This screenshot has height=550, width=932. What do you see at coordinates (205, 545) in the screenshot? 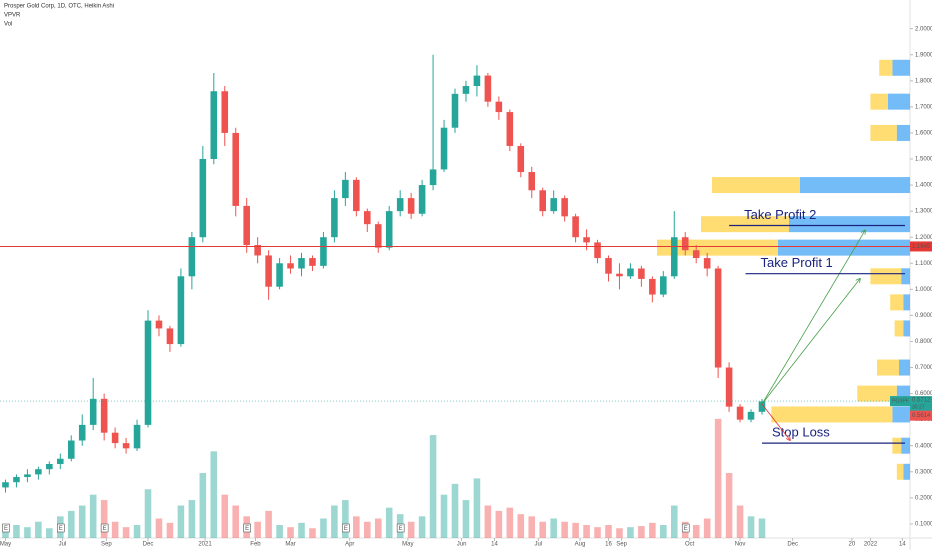
I see `x-tick-label: 2021` at bounding box center [205, 545].